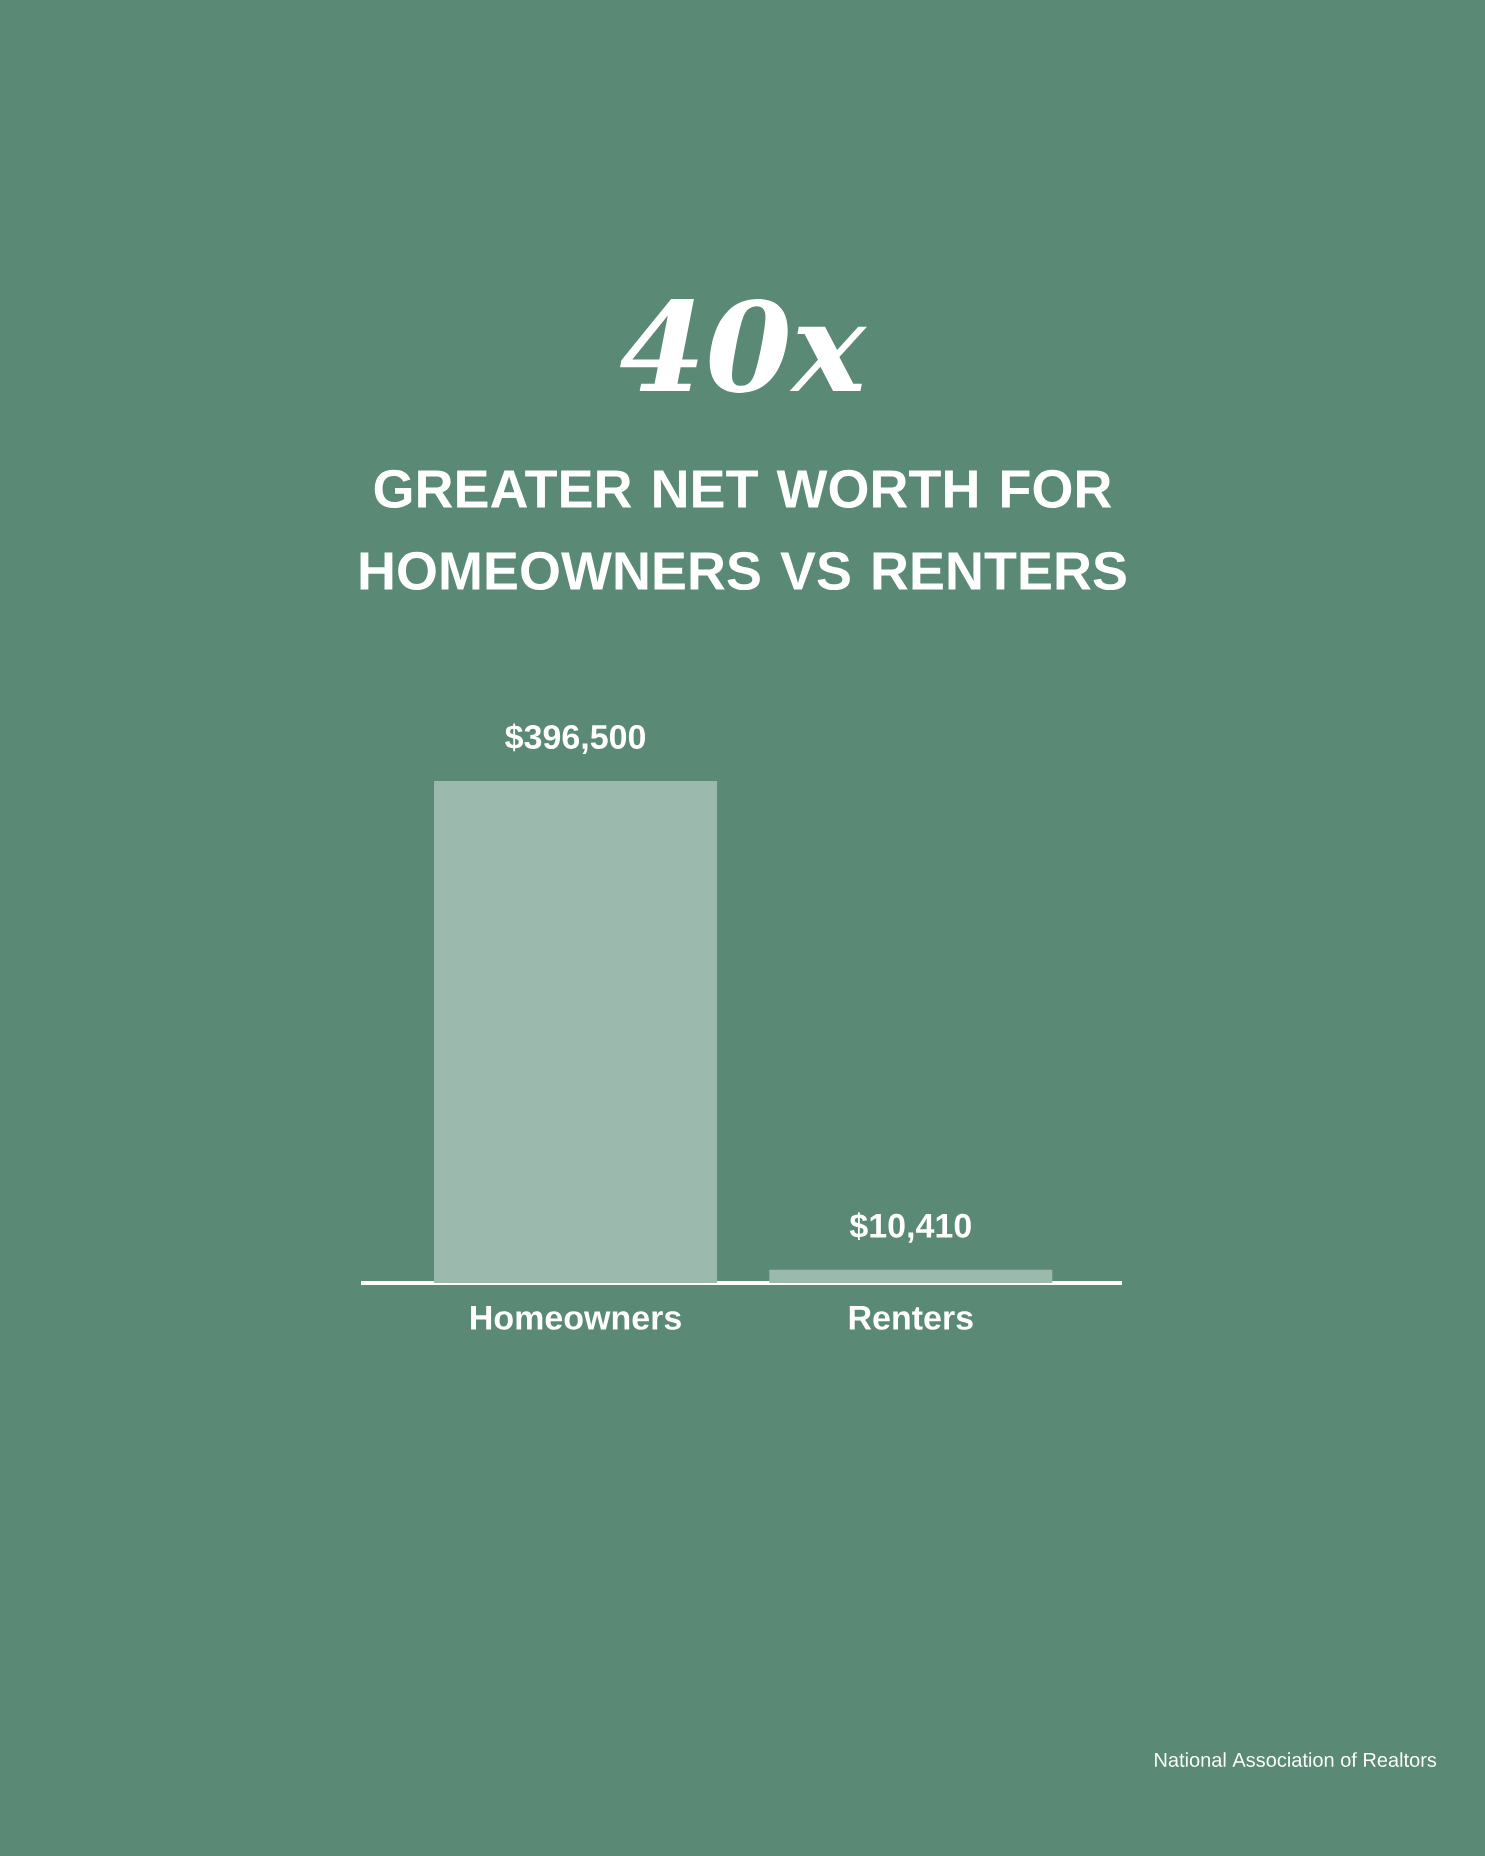 The image size is (1485, 1856). I want to click on data-label: $396,500, so click(575, 738).